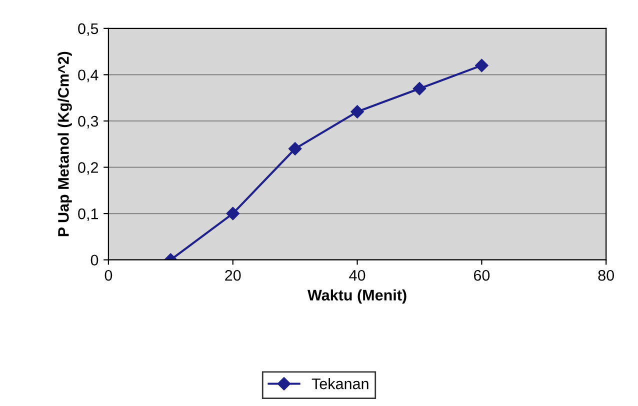  I want to click on y-tick-label: 0,5, so click(88, 29).